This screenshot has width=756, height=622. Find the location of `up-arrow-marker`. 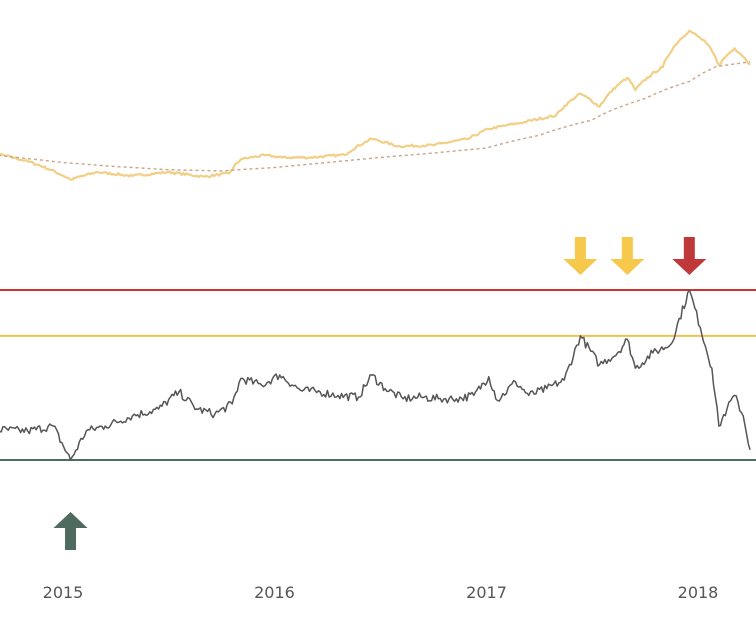

up-arrow-marker is located at coordinates (70, 531).